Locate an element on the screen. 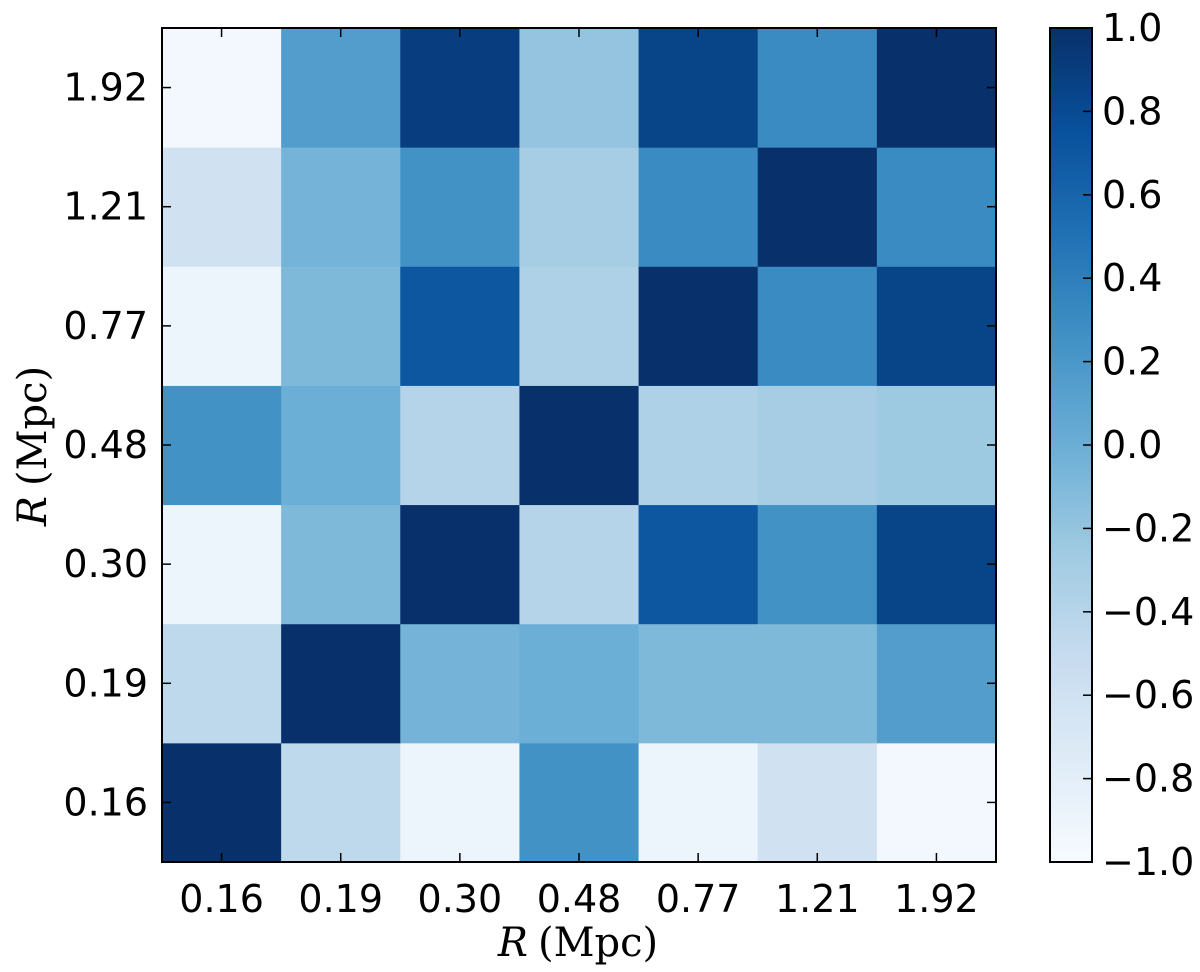 This screenshot has width=1200, height=972. colorbar-tick-labels: 1.0 0.8 0.6 0.4 0.2 0.0 −0.2 −0.4 −0.6 −0.8 −1.0 is located at coordinates (1148, 445).